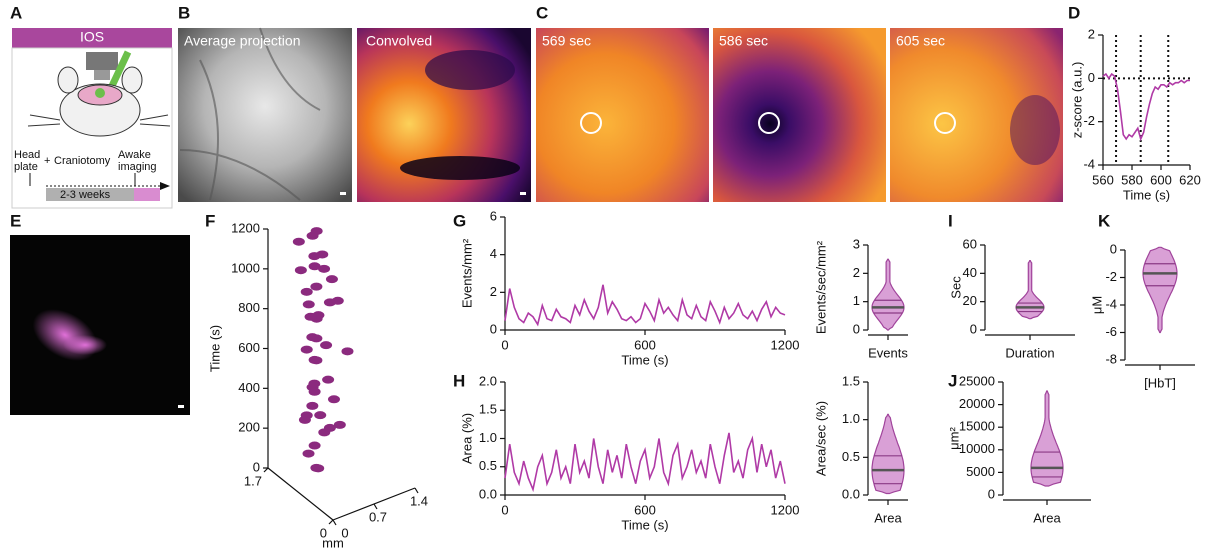 The width and height of the screenshot is (1207, 550). I want to click on y-tick-label: 20, so click(970, 300).